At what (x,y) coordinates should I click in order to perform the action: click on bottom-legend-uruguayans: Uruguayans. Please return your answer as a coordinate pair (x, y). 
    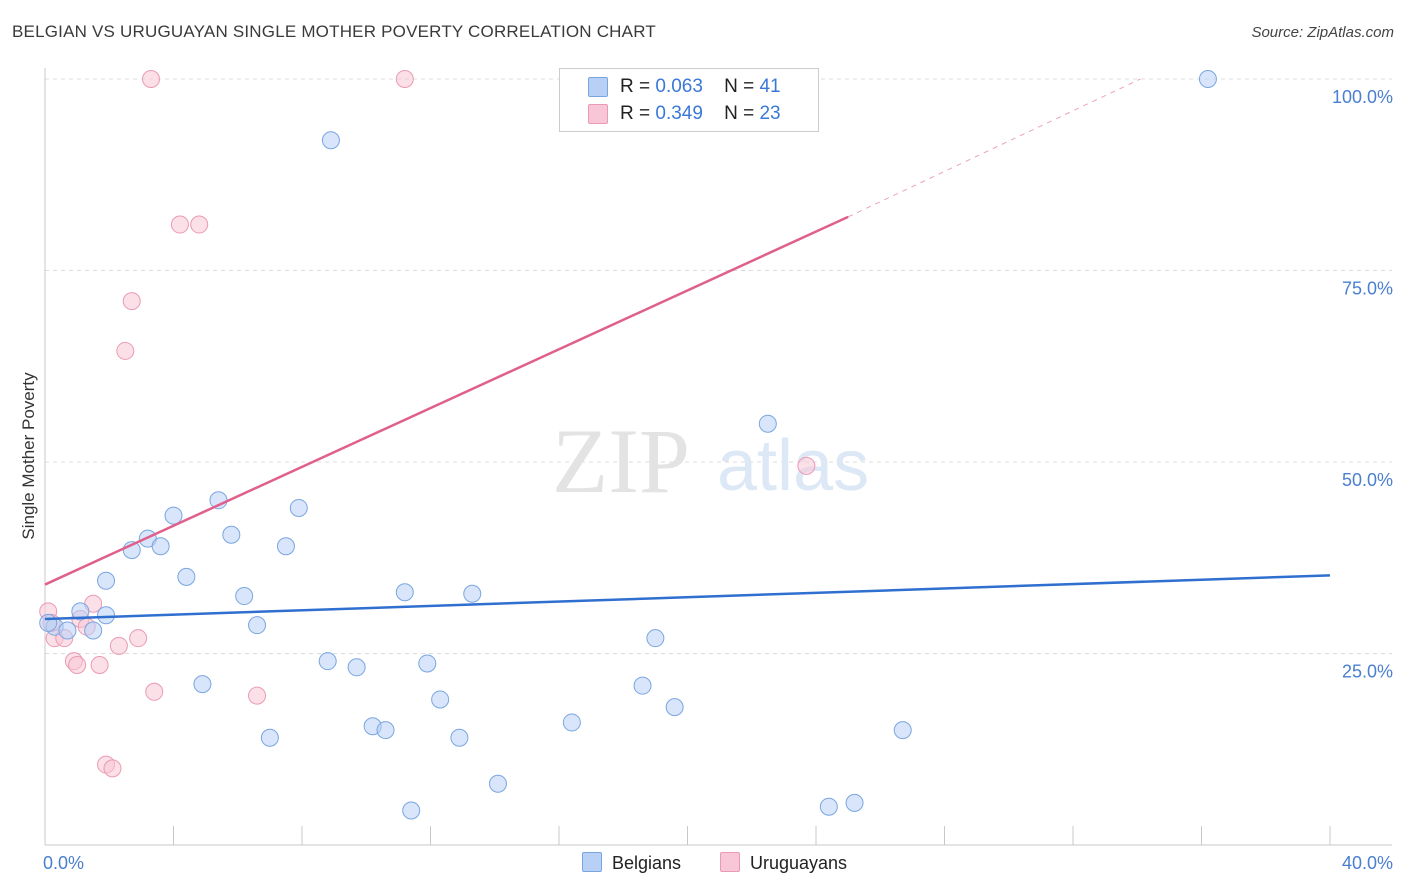
    Looking at the image, I should click on (783, 863).